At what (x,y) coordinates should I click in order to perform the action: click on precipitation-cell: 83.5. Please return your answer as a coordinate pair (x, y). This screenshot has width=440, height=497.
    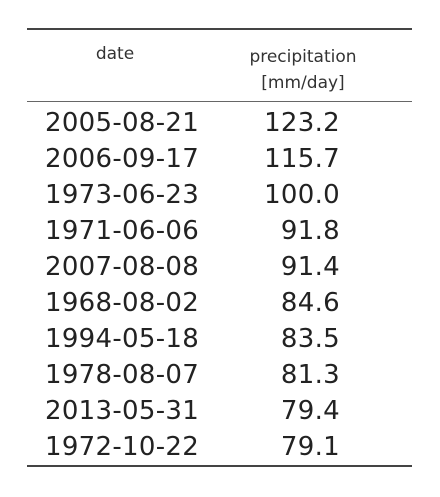
    Looking at the image, I should click on (310, 339).